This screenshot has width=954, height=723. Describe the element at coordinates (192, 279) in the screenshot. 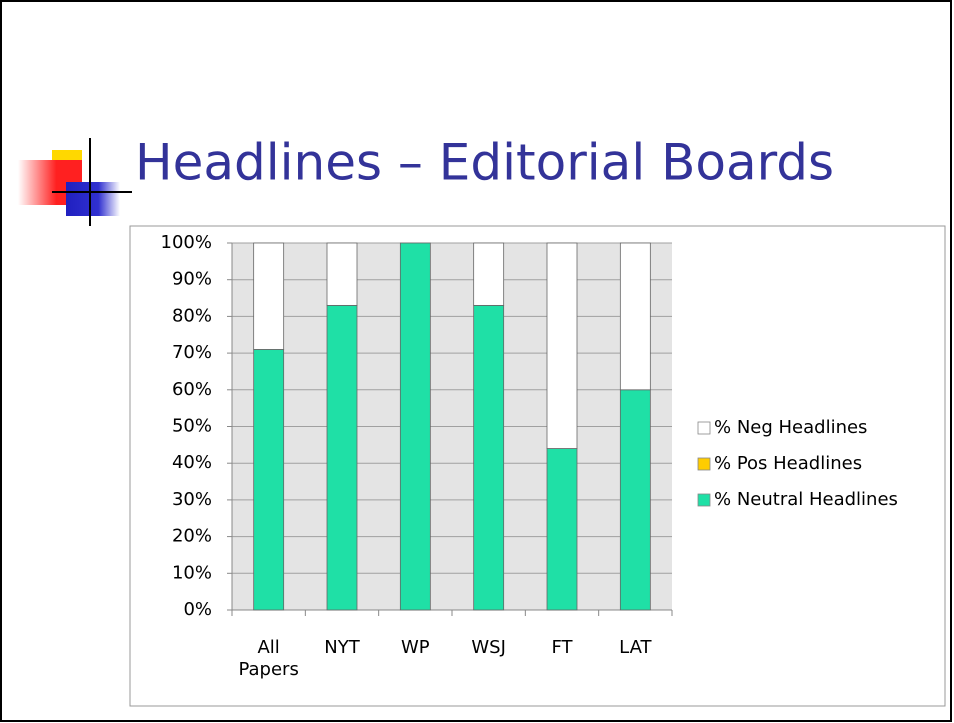

I see `y-tick-label: 90%` at that location.